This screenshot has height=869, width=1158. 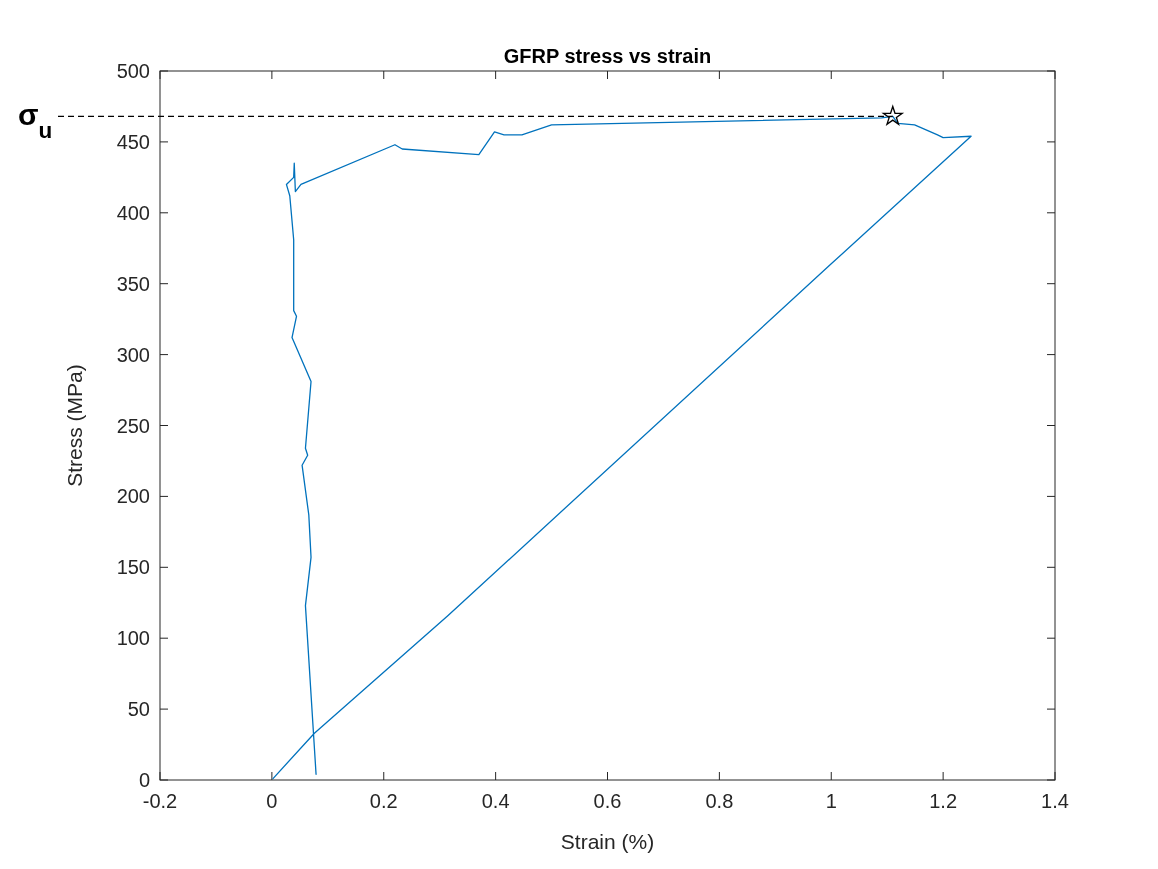 What do you see at coordinates (831, 801) in the screenshot?
I see `x-tick-label: 1` at bounding box center [831, 801].